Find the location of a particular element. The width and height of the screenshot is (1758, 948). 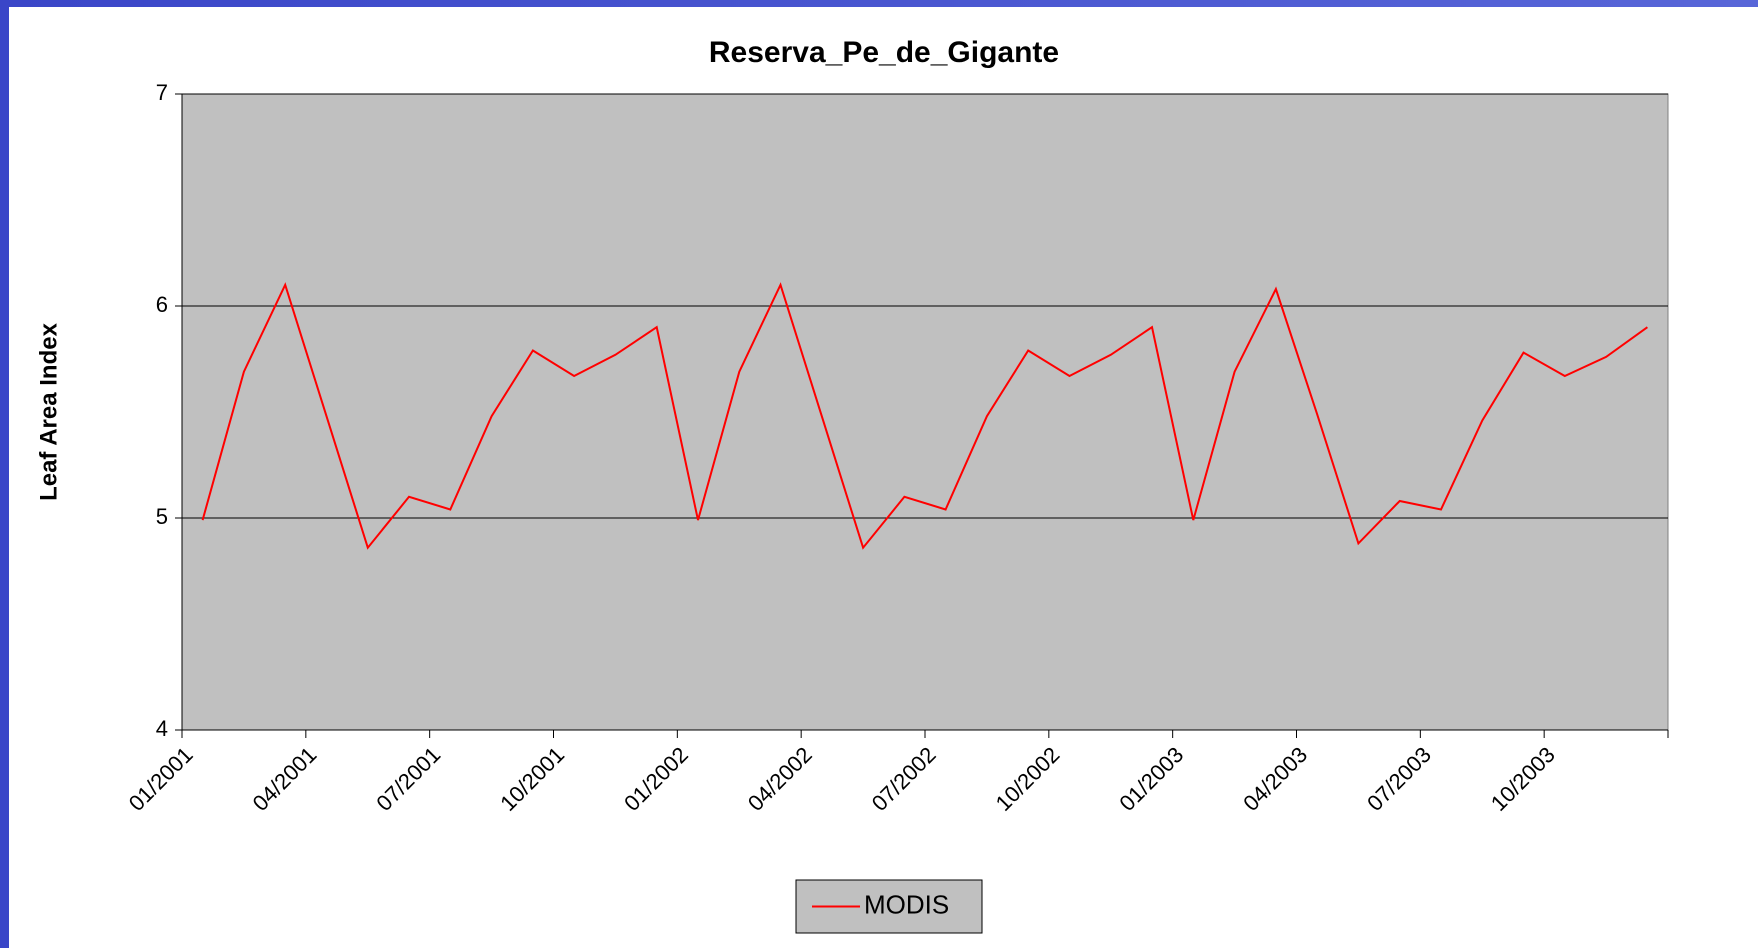

y-tick-label: 7 is located at coordinates (162, 92).